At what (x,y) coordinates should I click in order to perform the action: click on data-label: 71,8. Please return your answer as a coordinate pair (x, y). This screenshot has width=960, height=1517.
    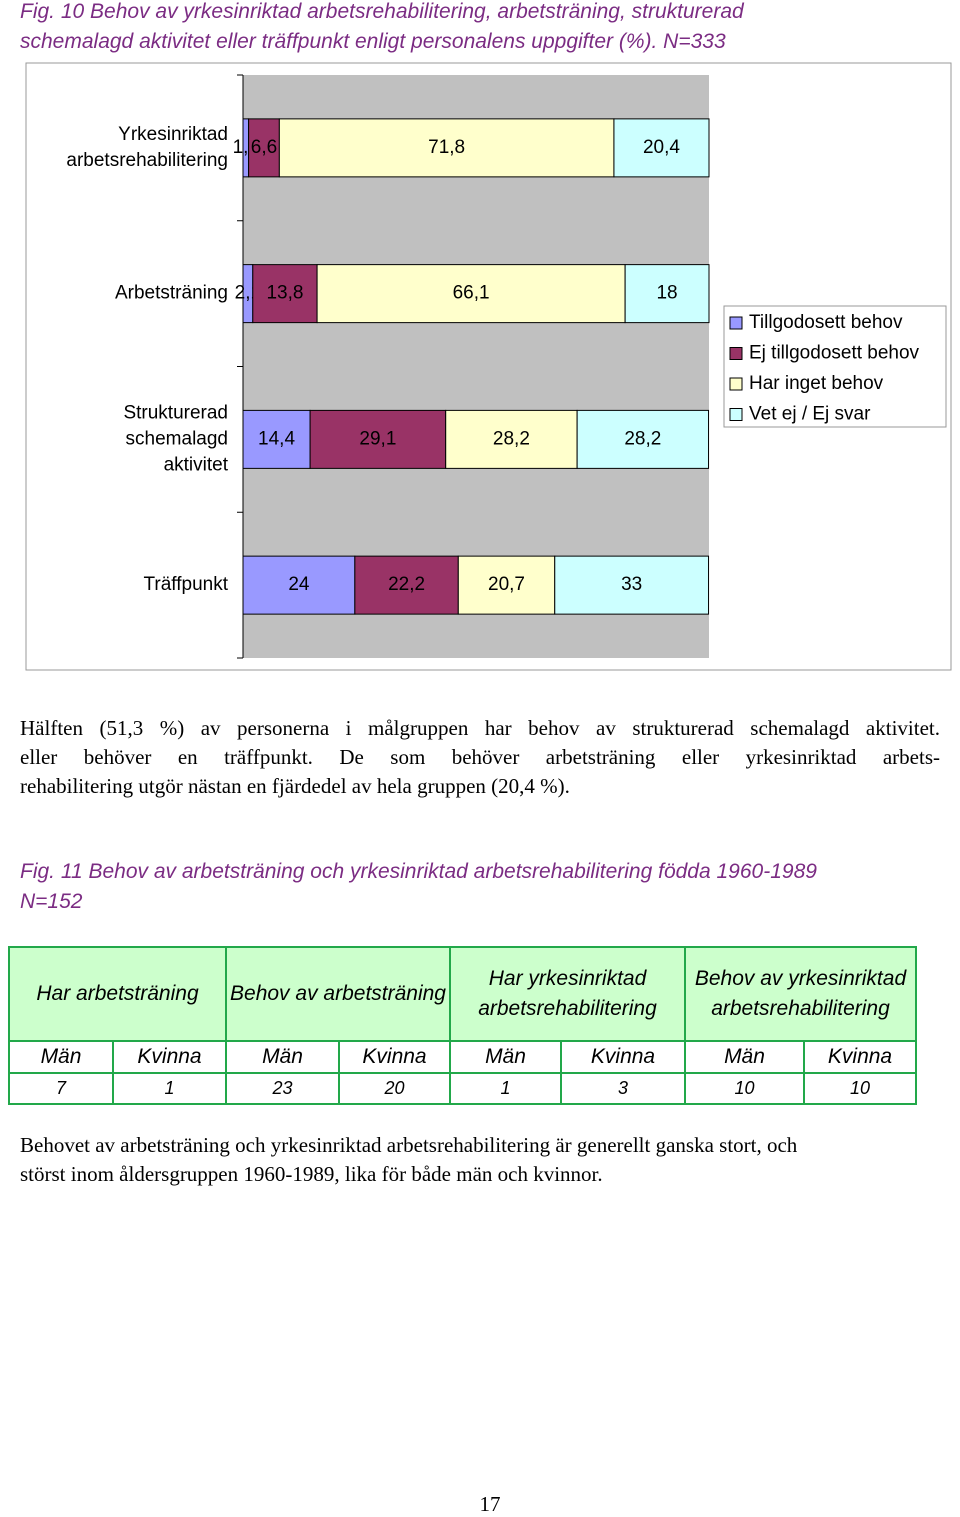
    Looking at the image, I should click on (446, 147).